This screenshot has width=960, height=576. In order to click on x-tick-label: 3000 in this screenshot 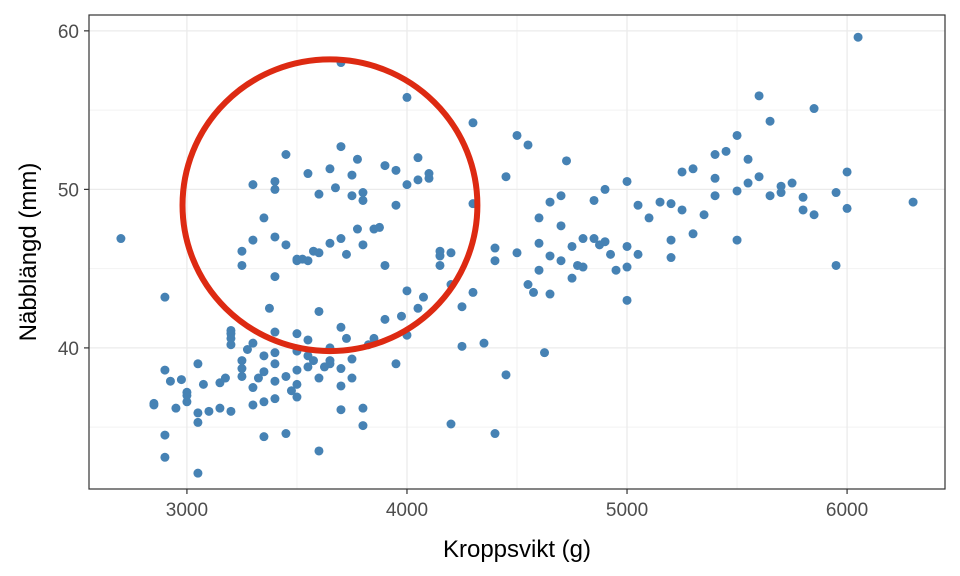, I will do `click(187, 510)`.